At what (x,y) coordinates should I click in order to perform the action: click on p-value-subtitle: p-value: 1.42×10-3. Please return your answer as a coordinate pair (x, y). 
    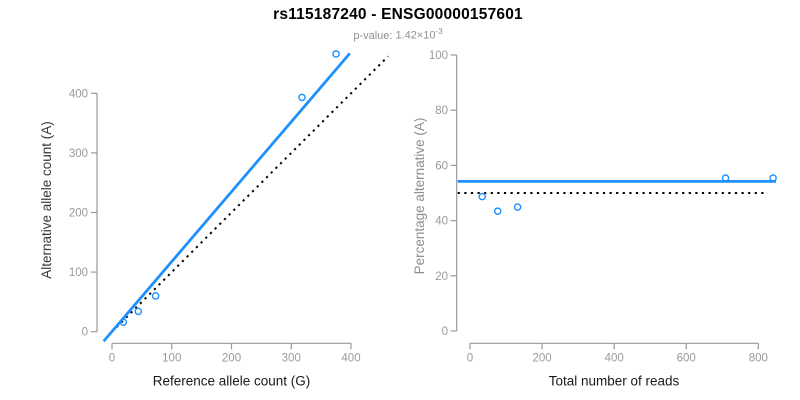
    Looking at the image, I should click on (398, 34).